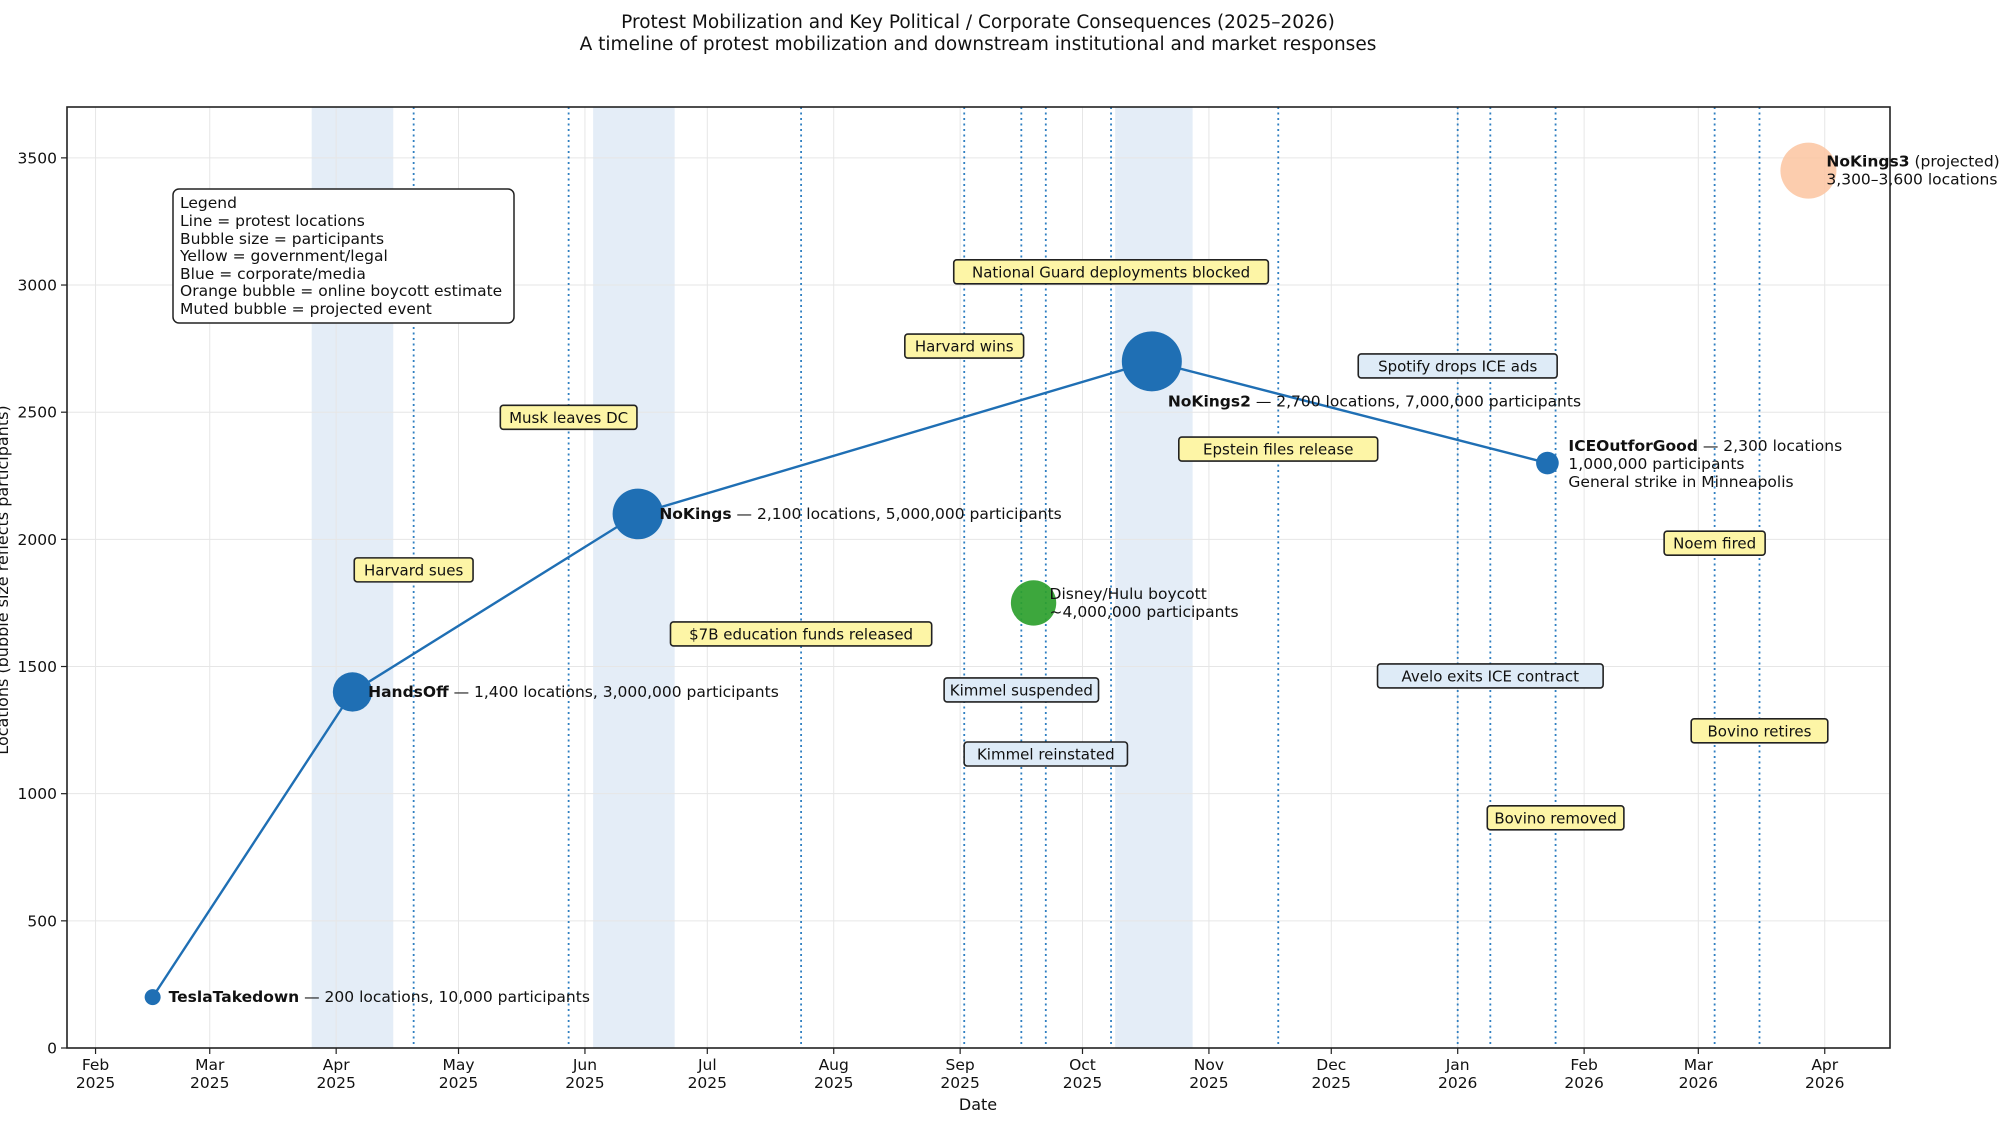 The image size is (2000, 1125). I want to click on y-axis: 0 500 1000 1500 2000 2500 3000 3500, so click(42, 603).